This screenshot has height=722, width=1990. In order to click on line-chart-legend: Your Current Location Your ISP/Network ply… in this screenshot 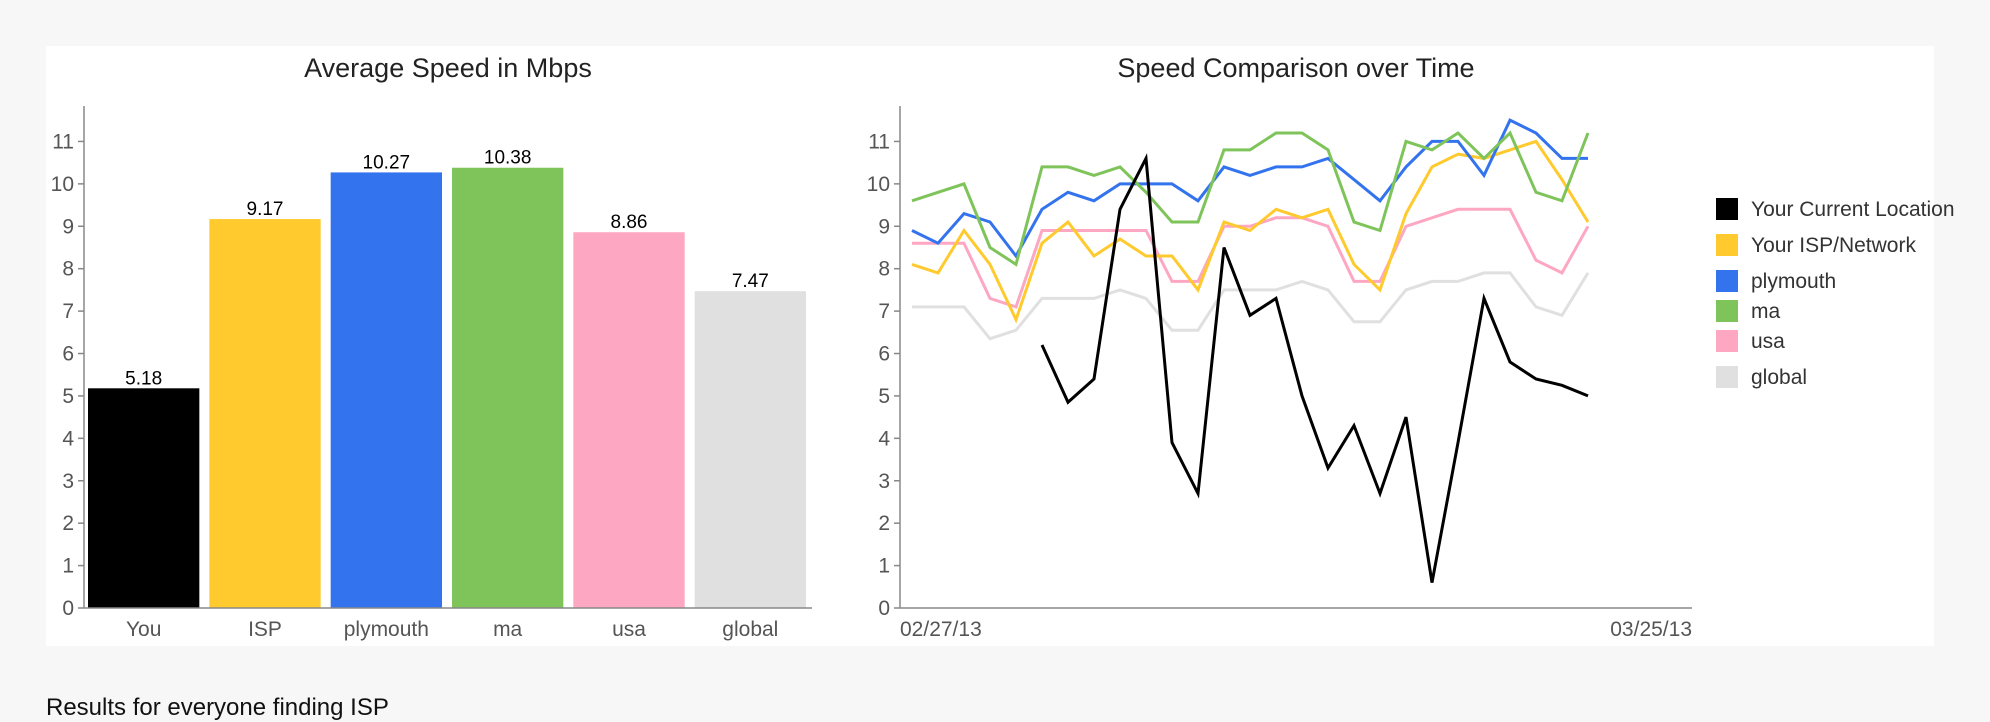, I will do `click(1835, 293)`.